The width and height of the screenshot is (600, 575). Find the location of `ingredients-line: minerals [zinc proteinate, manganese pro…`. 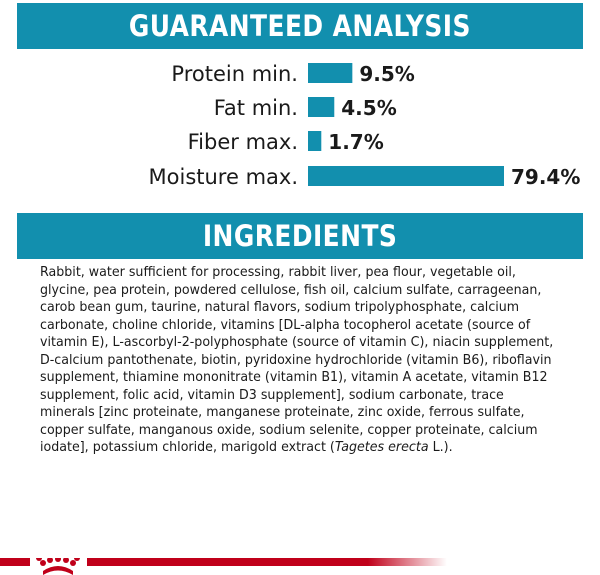

ingredients-line: minerals [zinc proteinate, manganese pro… is located at coordinates (282, 412).